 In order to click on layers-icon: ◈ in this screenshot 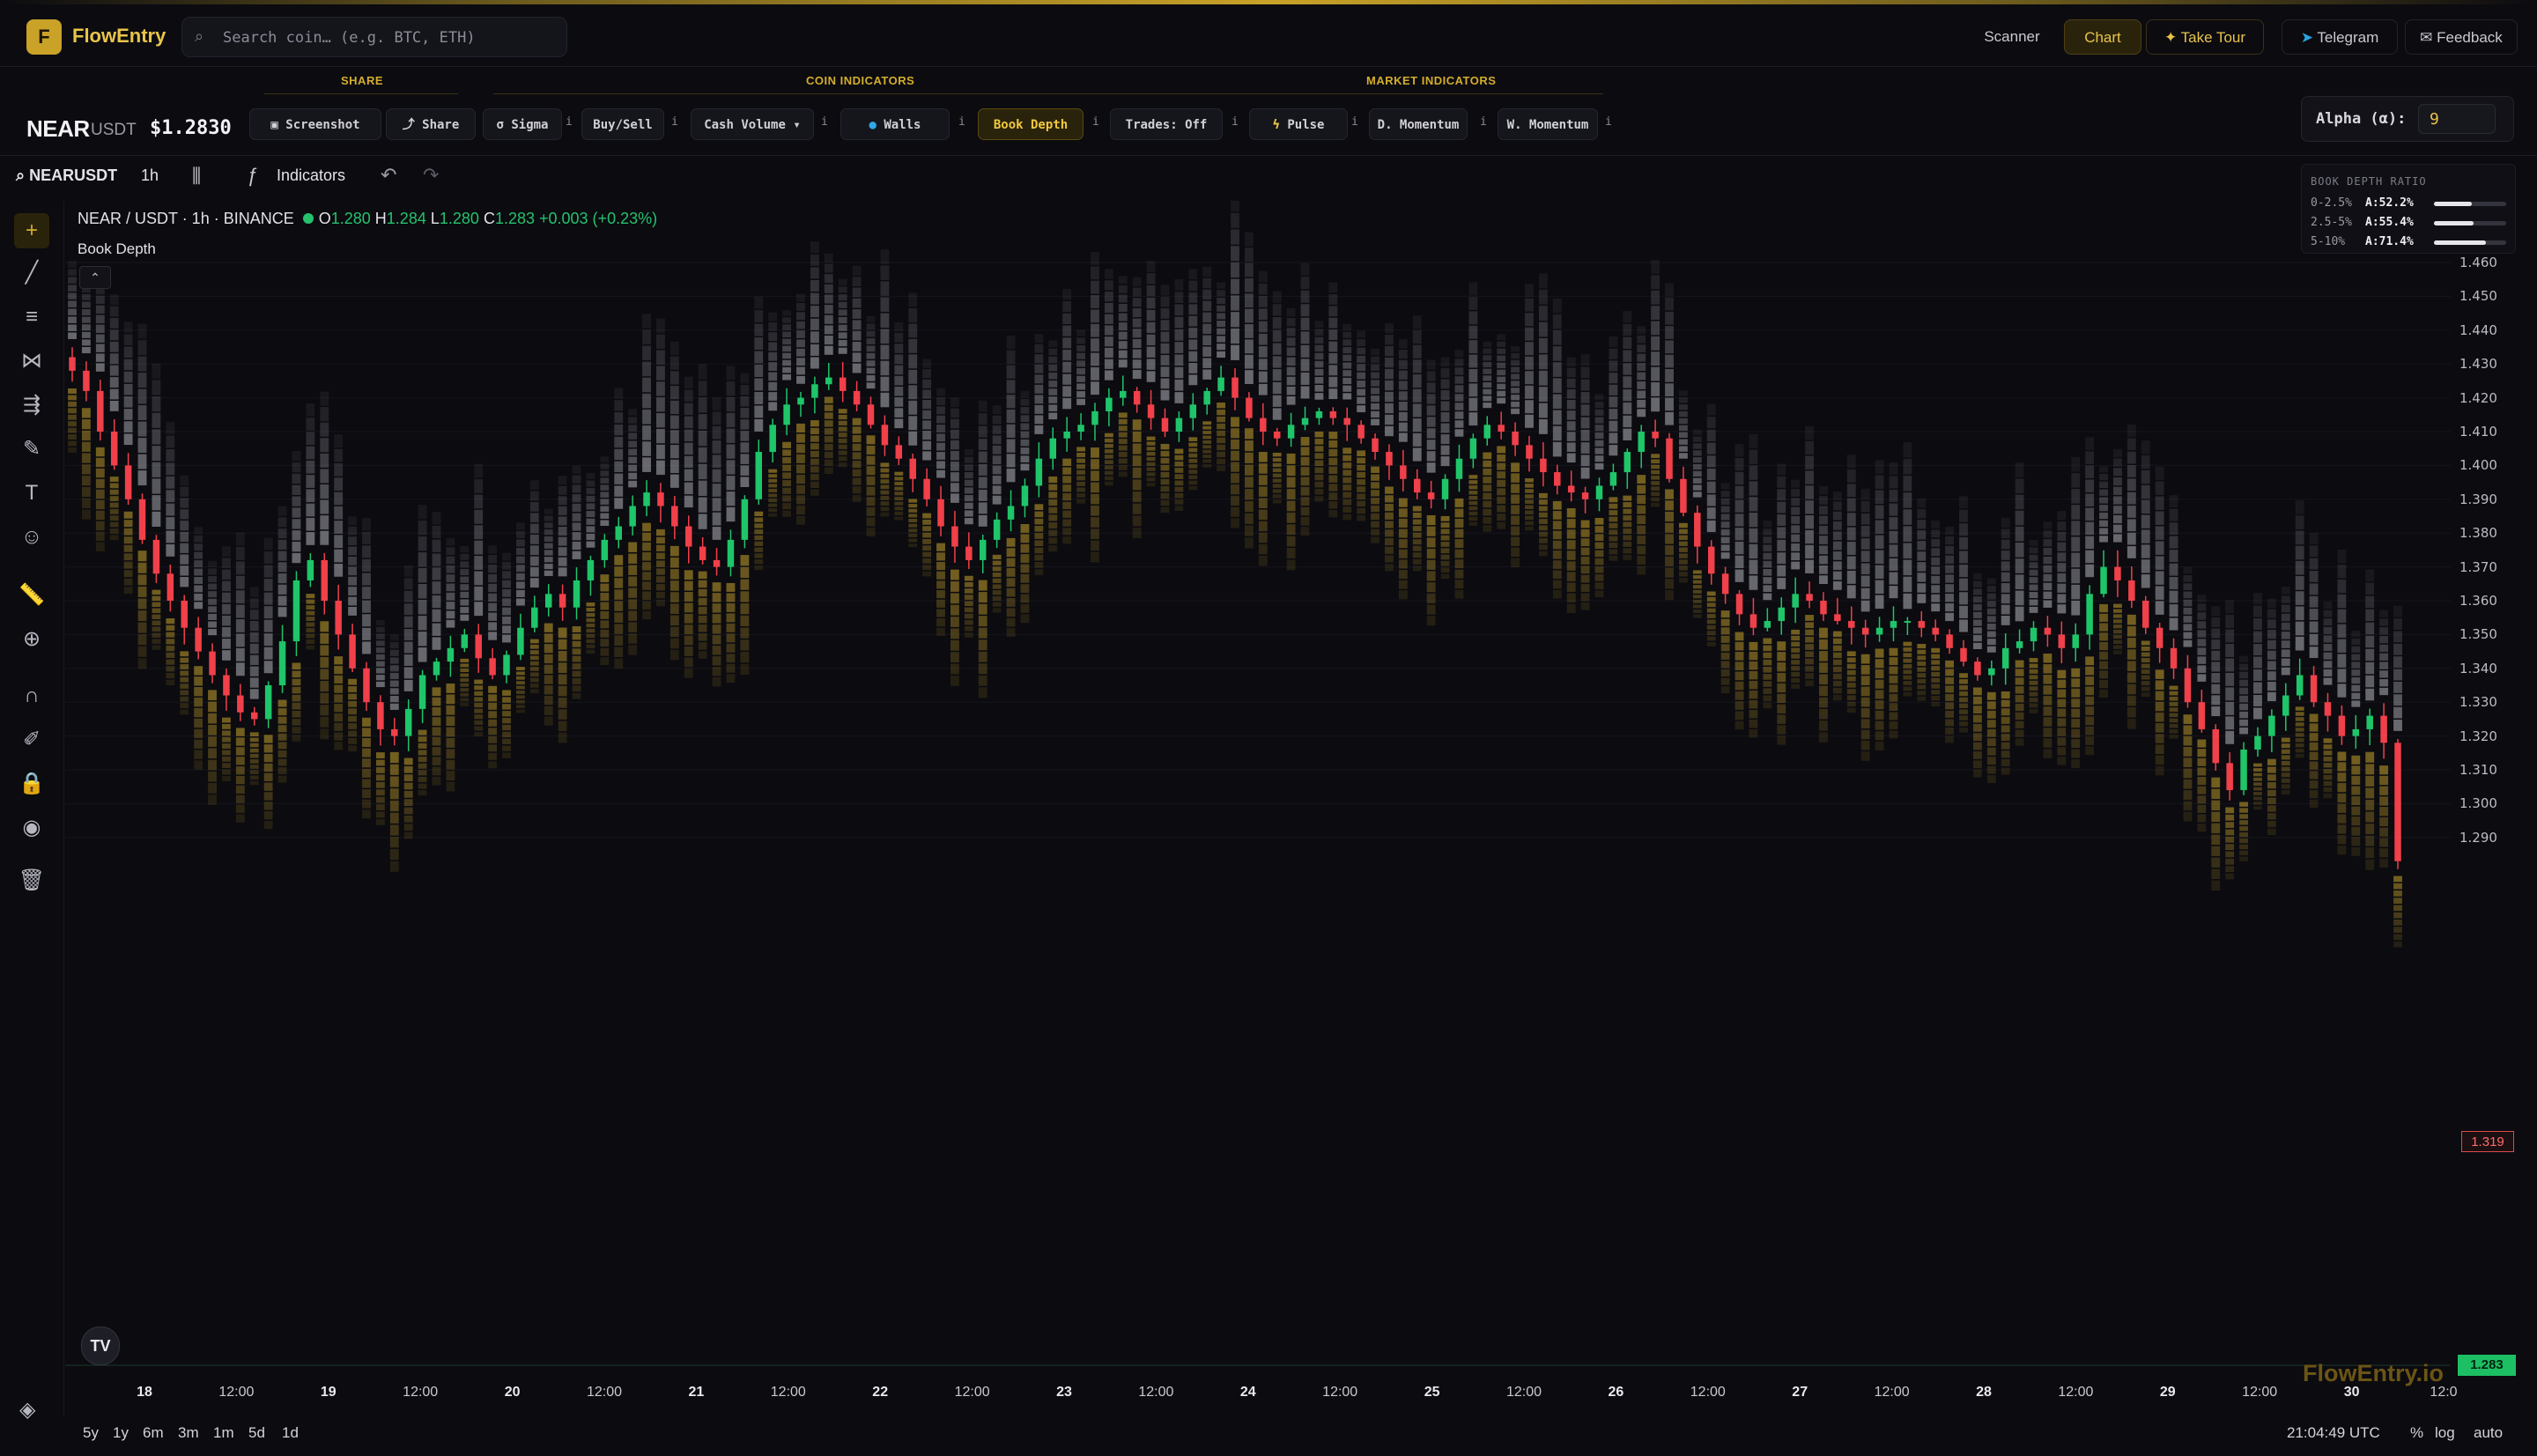, I will do `click(27, 1410)`.